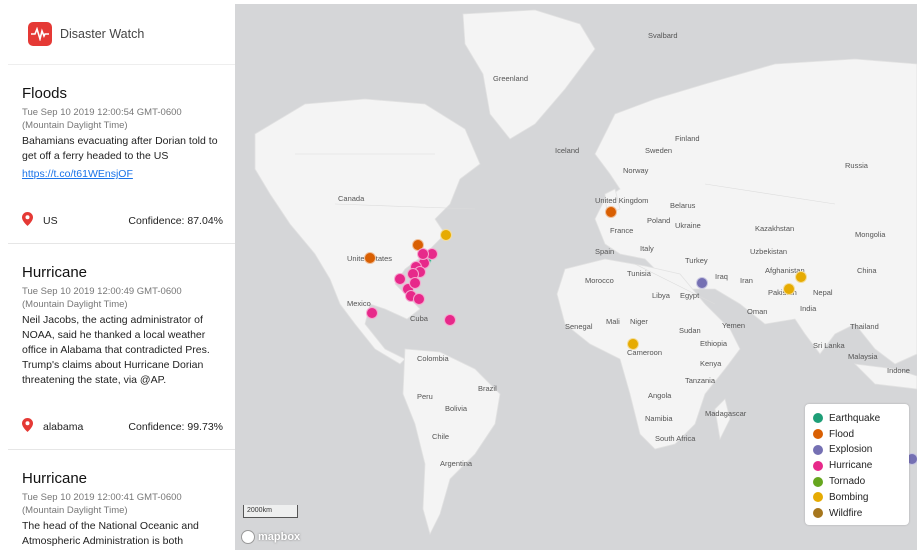 The width and height of the screenshot is (917, 550). Describe the element at coordinates (122, 433) in the screenshot. I see `event-footer: alabama Confidence: 99.73%` at that location.